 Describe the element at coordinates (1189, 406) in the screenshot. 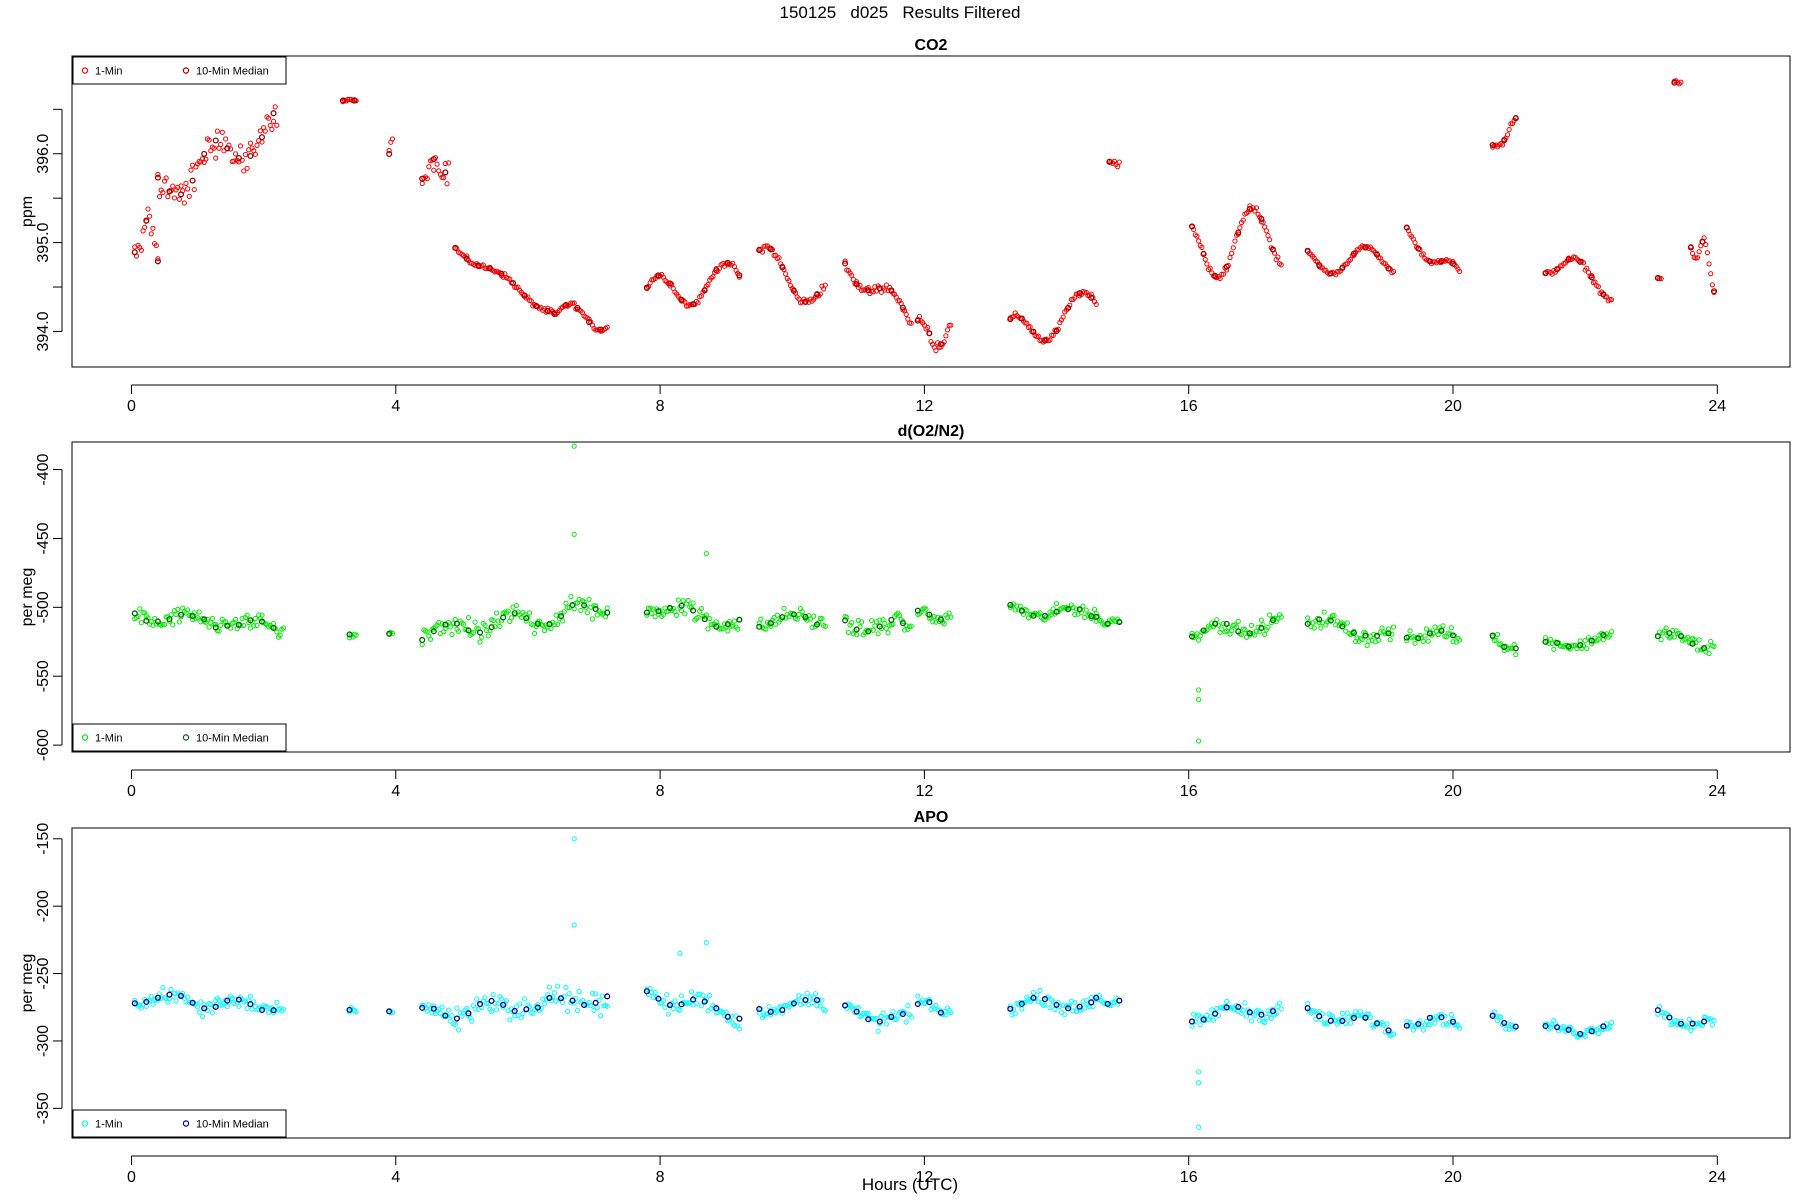

I see `x-tick-label: 16` at that location.